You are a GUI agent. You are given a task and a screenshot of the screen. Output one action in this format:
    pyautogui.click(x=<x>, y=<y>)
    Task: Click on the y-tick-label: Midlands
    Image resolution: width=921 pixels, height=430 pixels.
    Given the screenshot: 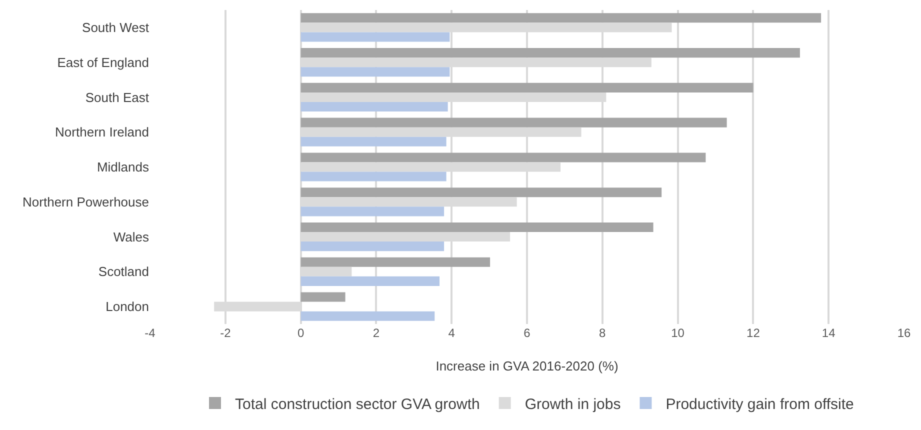 What is the action you would take?
    pyautogui.click(x=123, y=167)
    